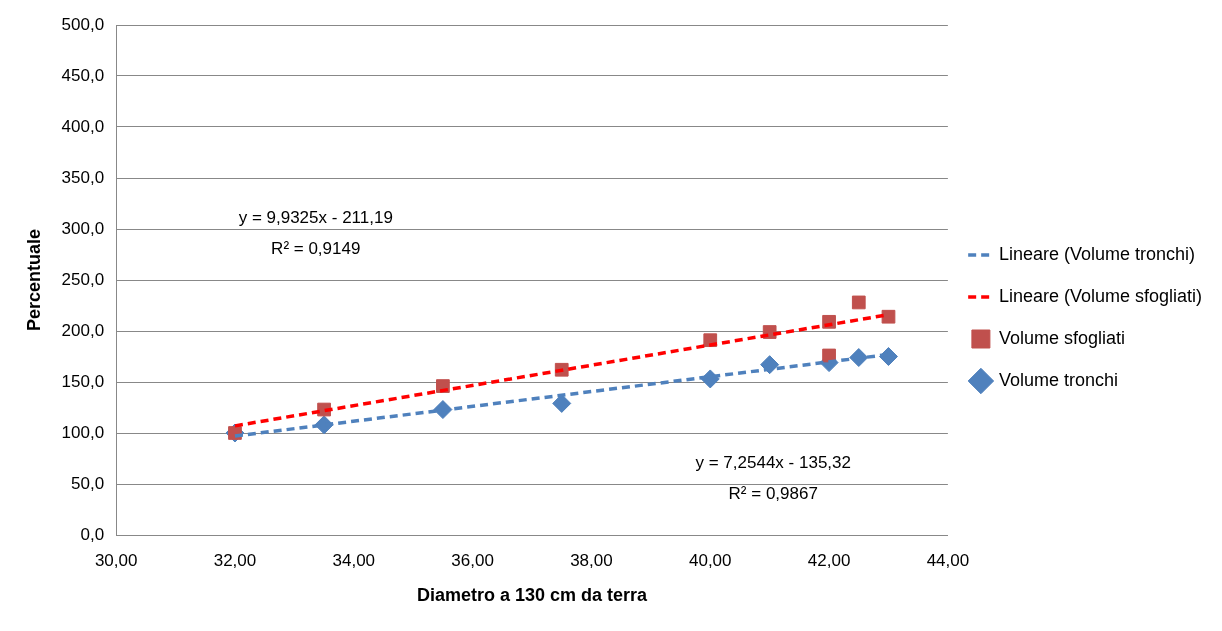 This screenshot has width=1222, height=631. I want to click on y-tick-label: 50,0, so click(88, 483).